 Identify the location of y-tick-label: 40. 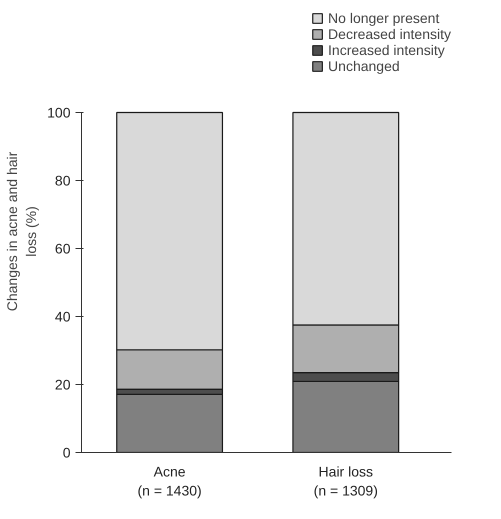
(62, 316).